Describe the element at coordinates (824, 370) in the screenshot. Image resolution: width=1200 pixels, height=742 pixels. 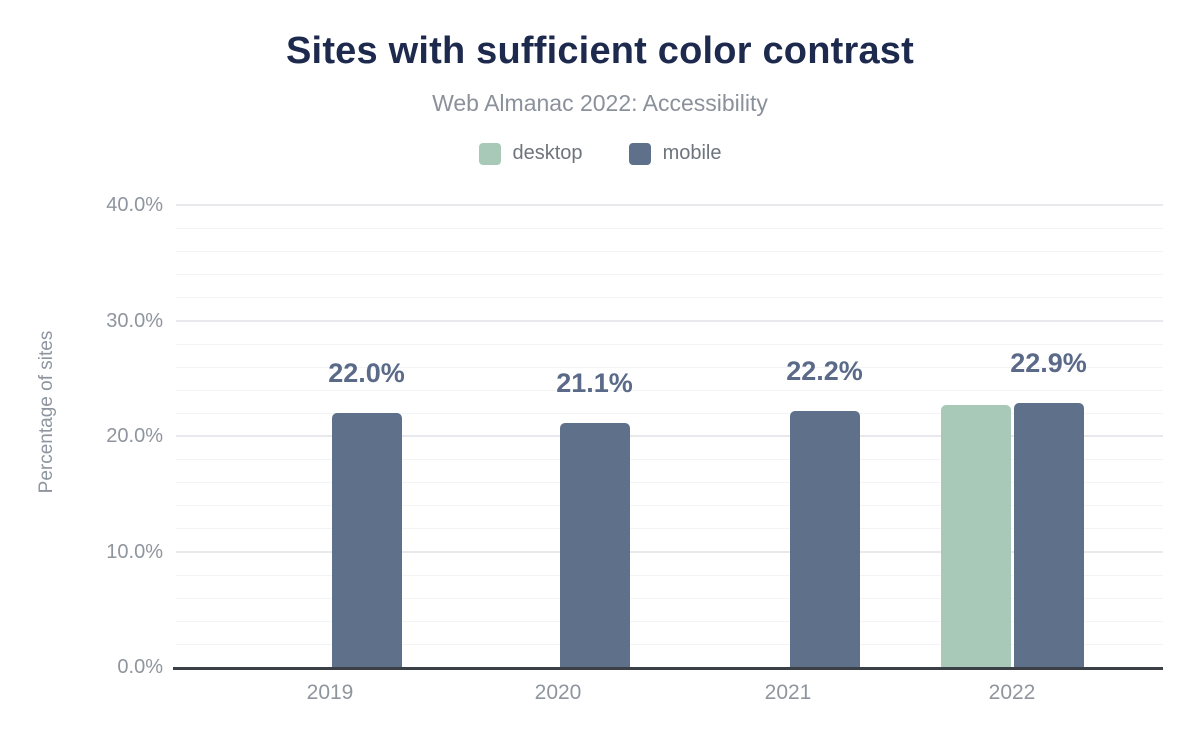
I see `data-label-2021: 22.2%` at that location.